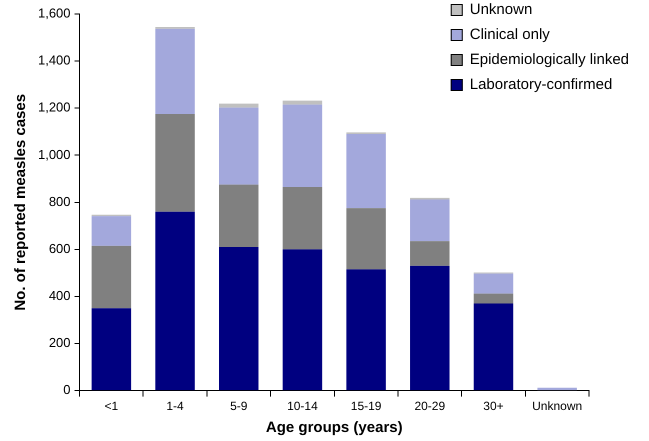  I want to click on legend-label: Laboratory-confirmed, so click(541, 85).